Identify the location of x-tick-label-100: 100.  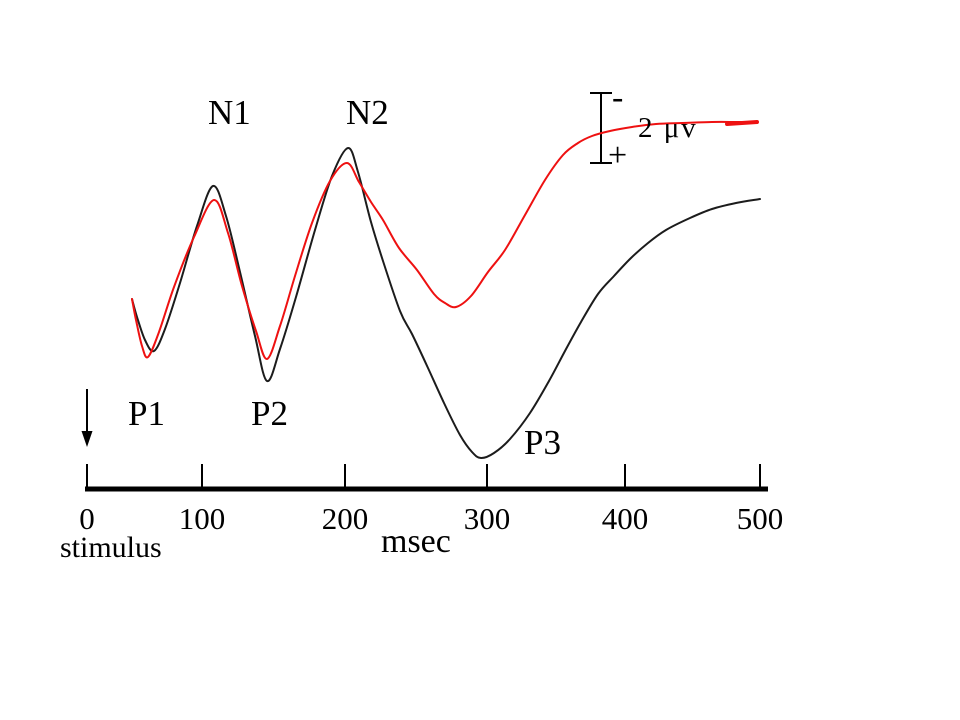
(202, 518).